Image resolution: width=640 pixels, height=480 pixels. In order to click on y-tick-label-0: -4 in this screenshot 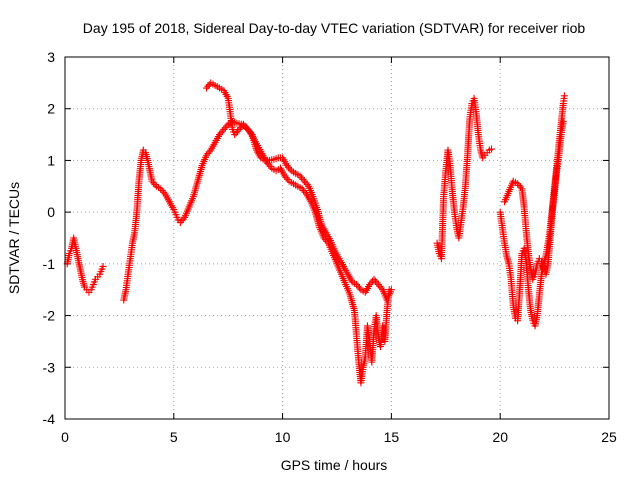, I will do `click(49, 419)`.